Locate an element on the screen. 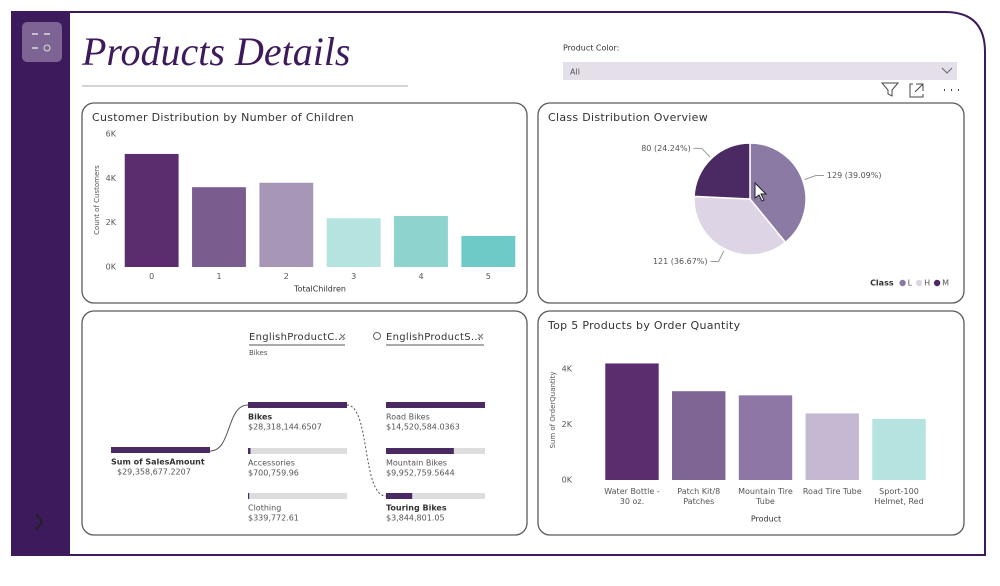 This screenshot has height=586, width=1000. y-axis-label: Sum of OrderQuantity is located at coordinates (553, 409).